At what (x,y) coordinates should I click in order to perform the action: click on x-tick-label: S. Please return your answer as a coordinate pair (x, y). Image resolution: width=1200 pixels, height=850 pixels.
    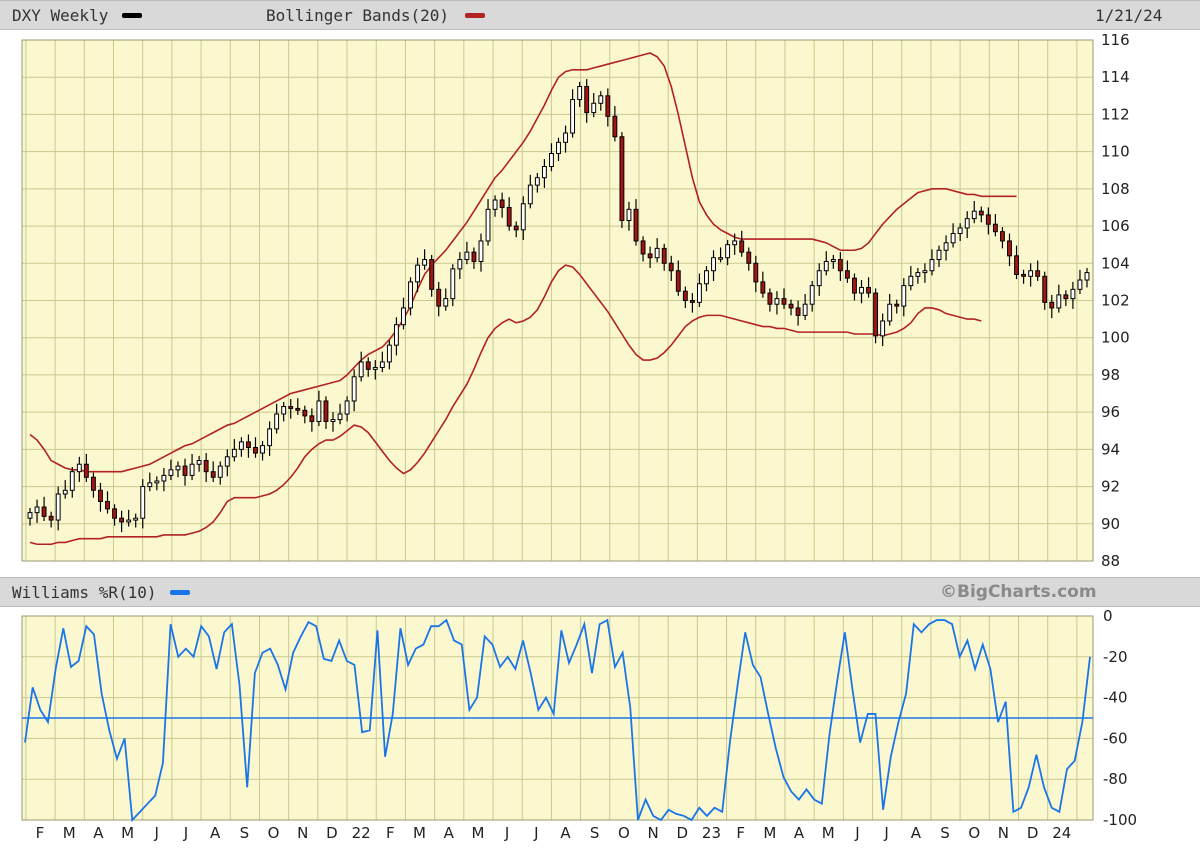
    Looking at the image, I should click on (245, 833).